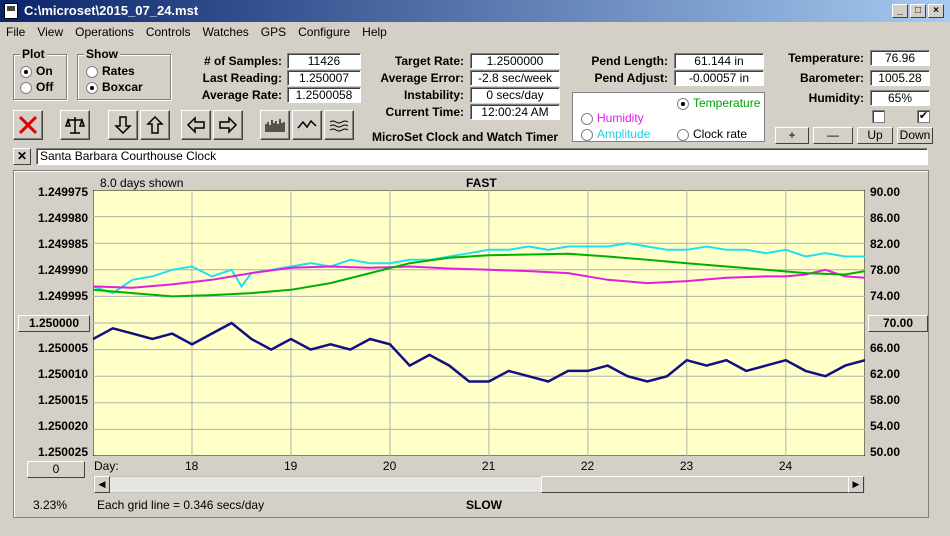 The width and height of the screenshot is (950, 536). I want to click on average-rate-label: Average Rate:, so click(241, 95).